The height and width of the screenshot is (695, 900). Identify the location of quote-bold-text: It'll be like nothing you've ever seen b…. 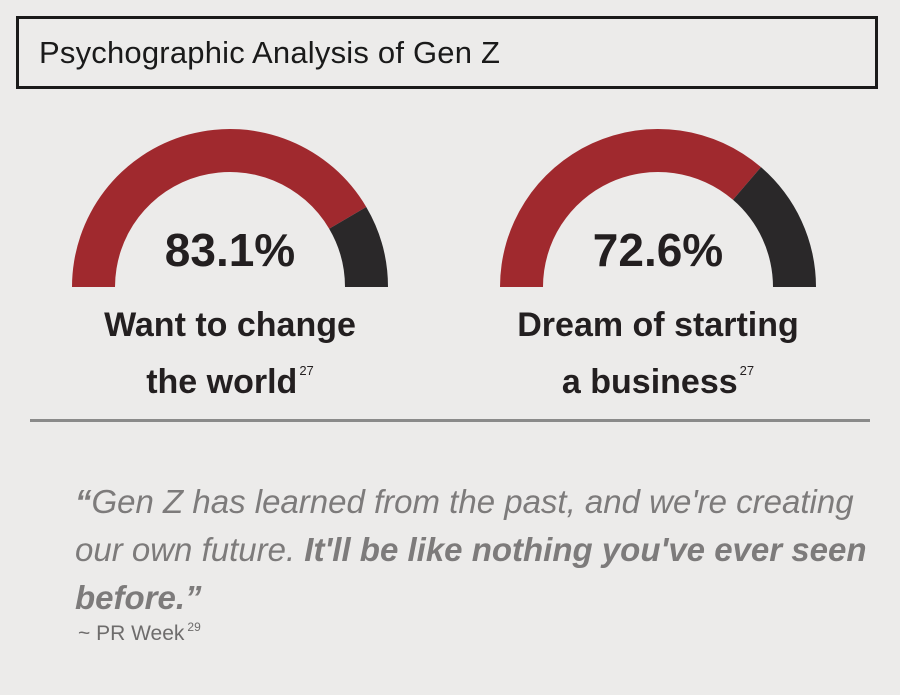
(471, 573).